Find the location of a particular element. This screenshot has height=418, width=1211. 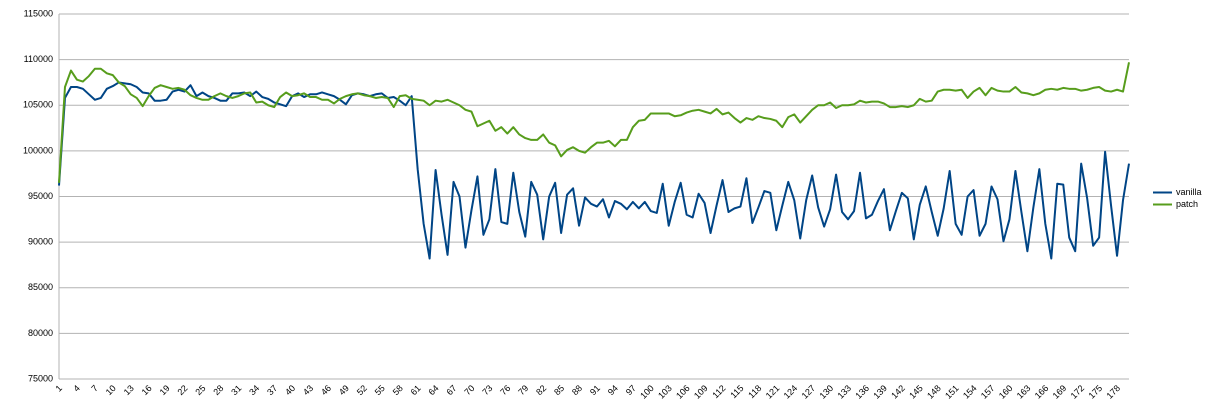

x-tick-label: 76 is located at coordinates (505, 390).